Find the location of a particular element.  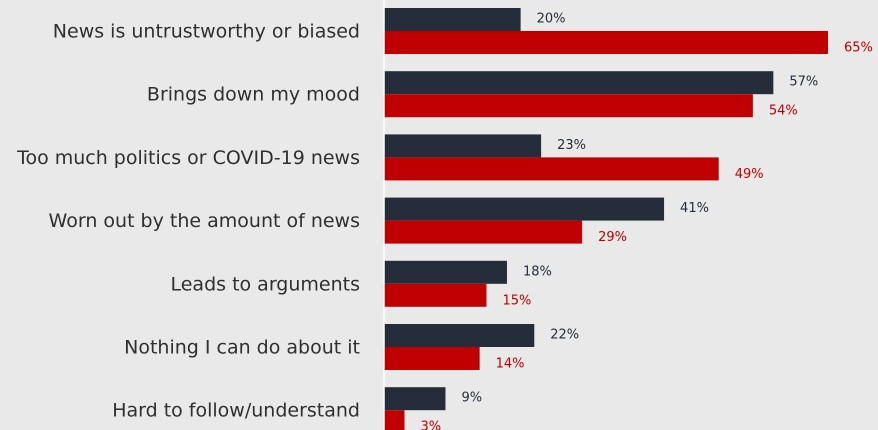

value-label-series-2: 3% is located at coordinates (430, 425).